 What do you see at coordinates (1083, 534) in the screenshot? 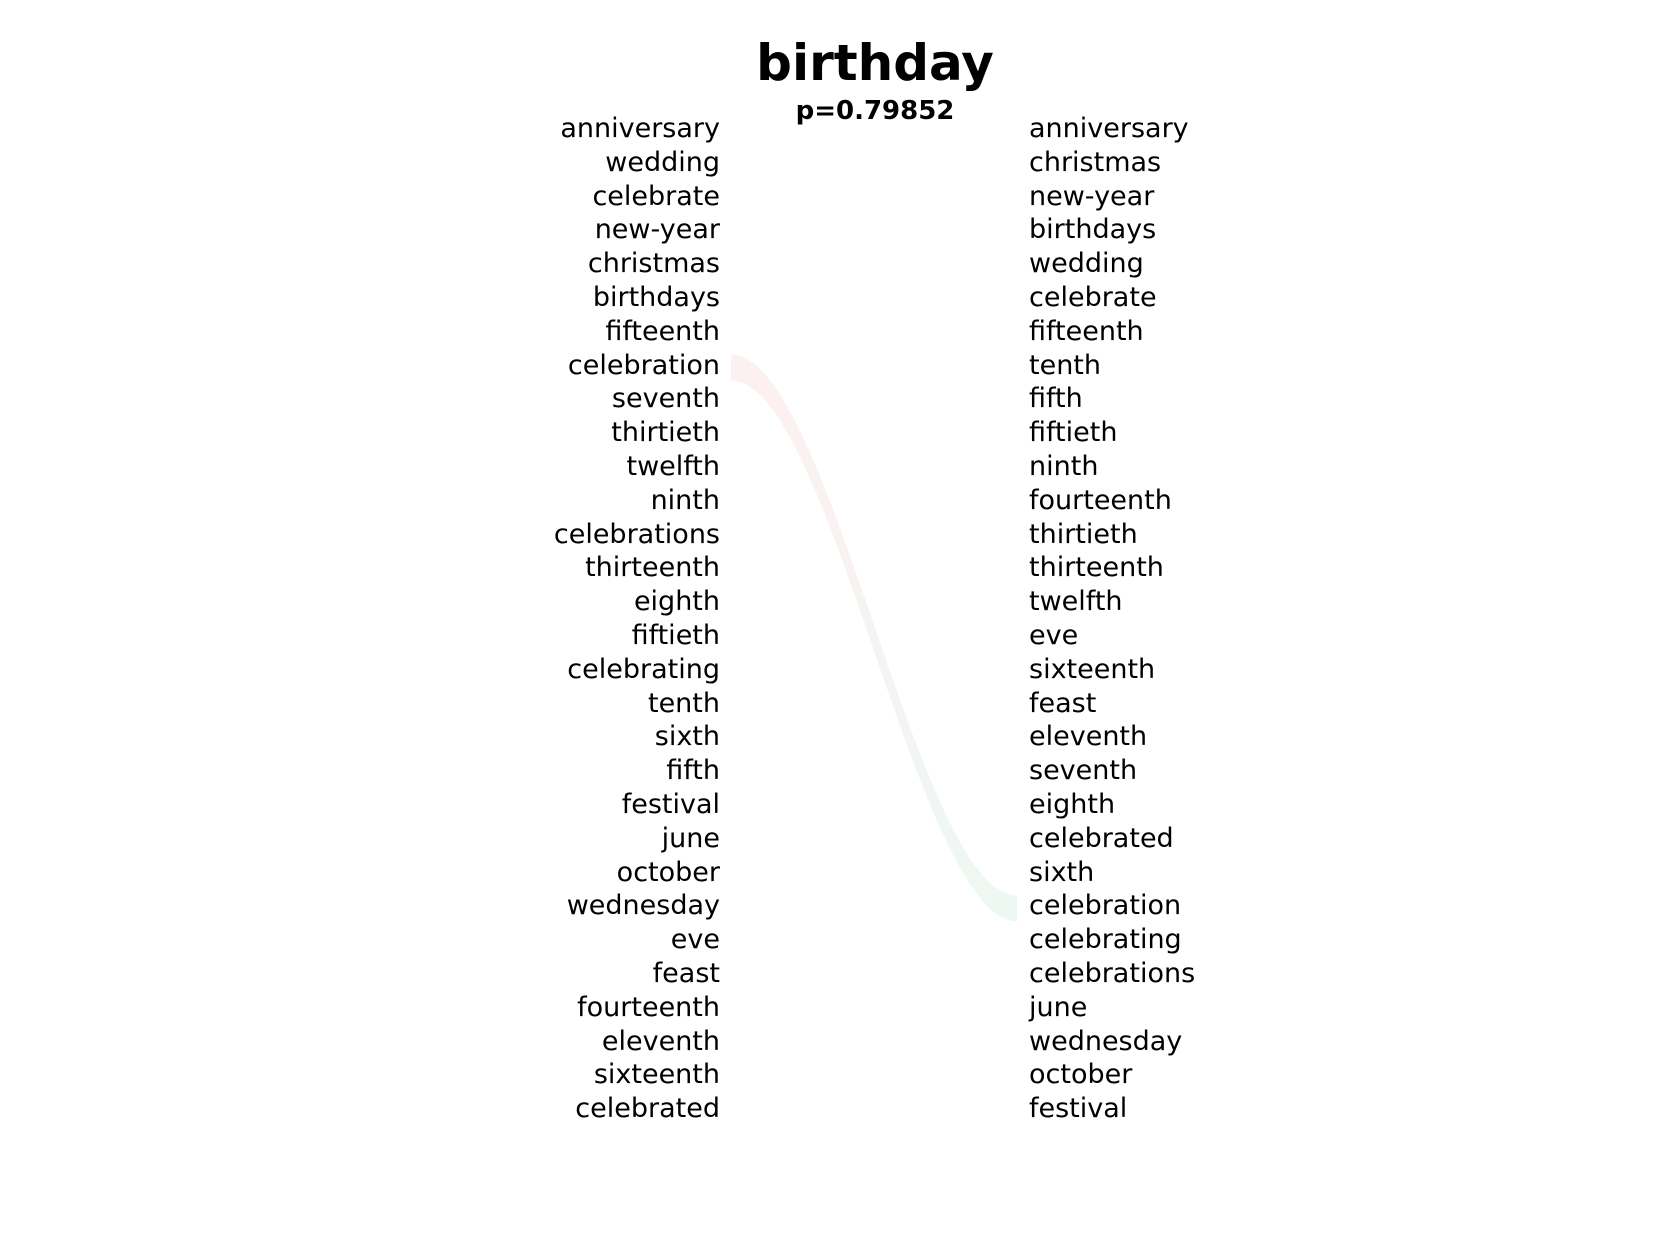
I see `right-word-13: thirtieth` at bounding box center [1083, 534].